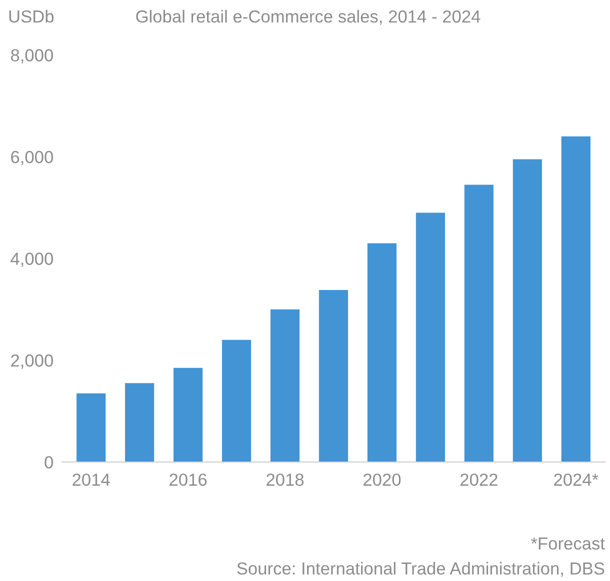 This screenshot has height=581, width=610. I want to click on x-tick-label: 2022, so click(479, 480).